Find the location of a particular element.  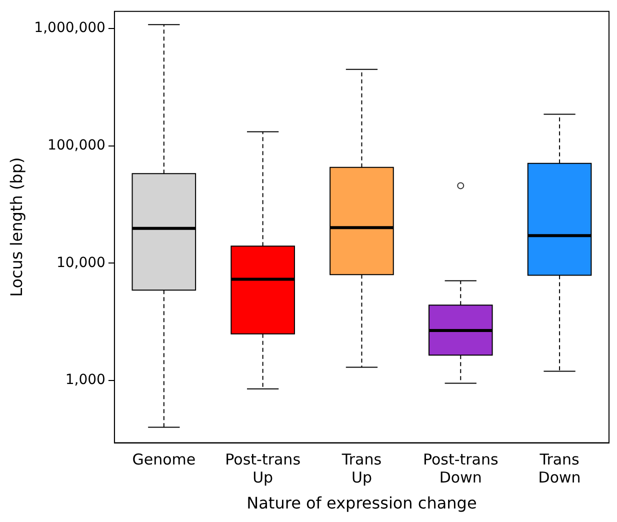

y-tick-label: 1,000 is located at coordinates (85, 380).